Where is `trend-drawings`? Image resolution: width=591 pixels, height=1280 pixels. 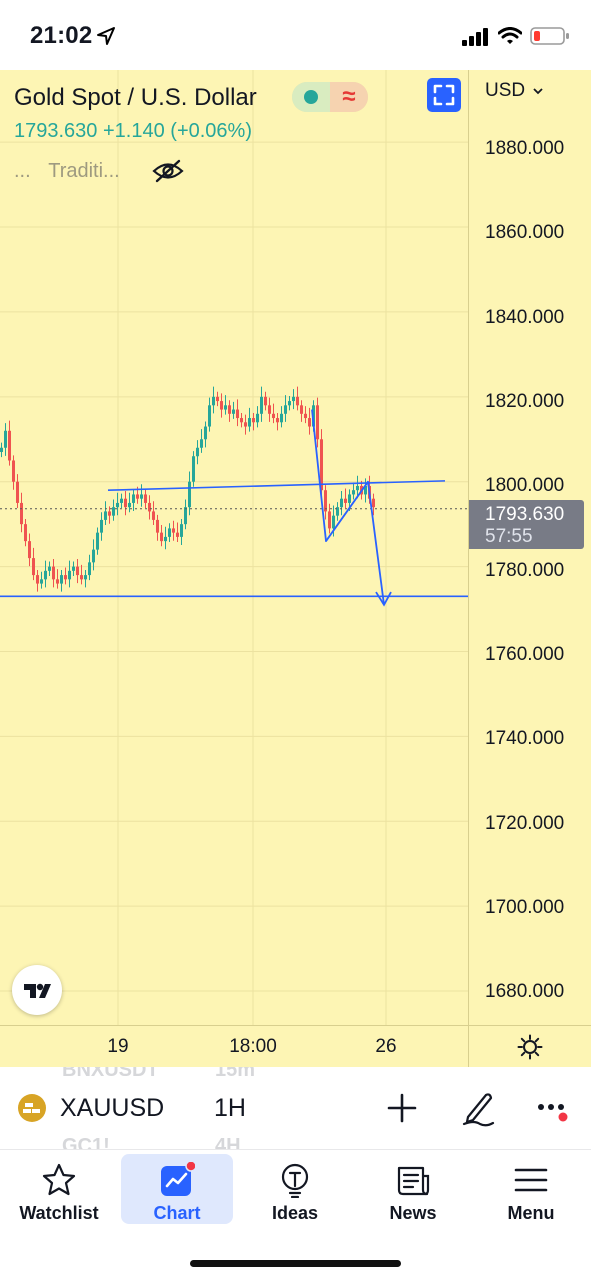 trend-drawings is located at coordinates (234, 508).